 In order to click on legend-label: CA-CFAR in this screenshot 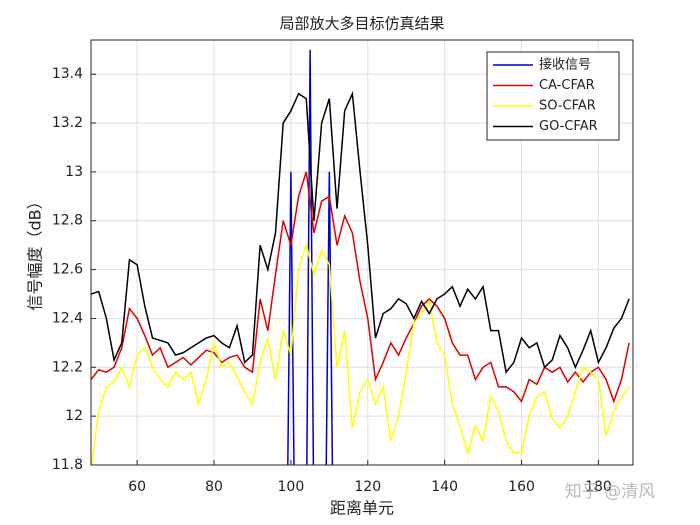, I will do `click(567, 85)`.